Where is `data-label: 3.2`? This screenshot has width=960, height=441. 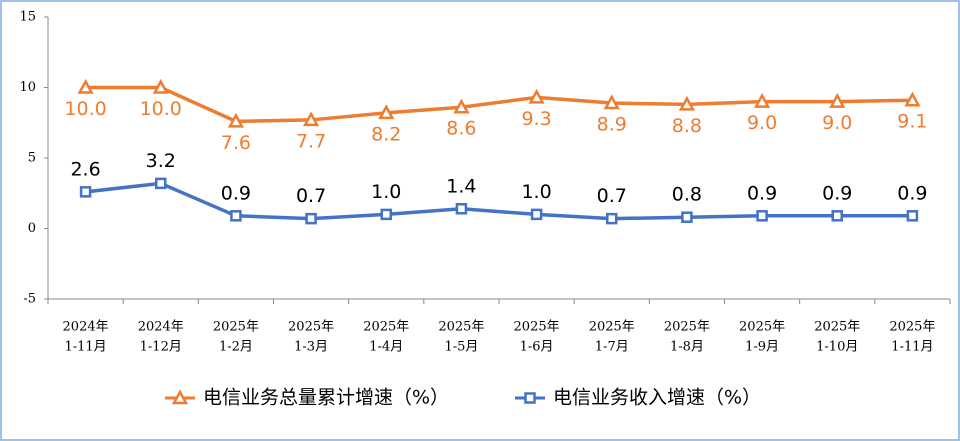
data-label: 3.2 is located at coordinates (161, 161).